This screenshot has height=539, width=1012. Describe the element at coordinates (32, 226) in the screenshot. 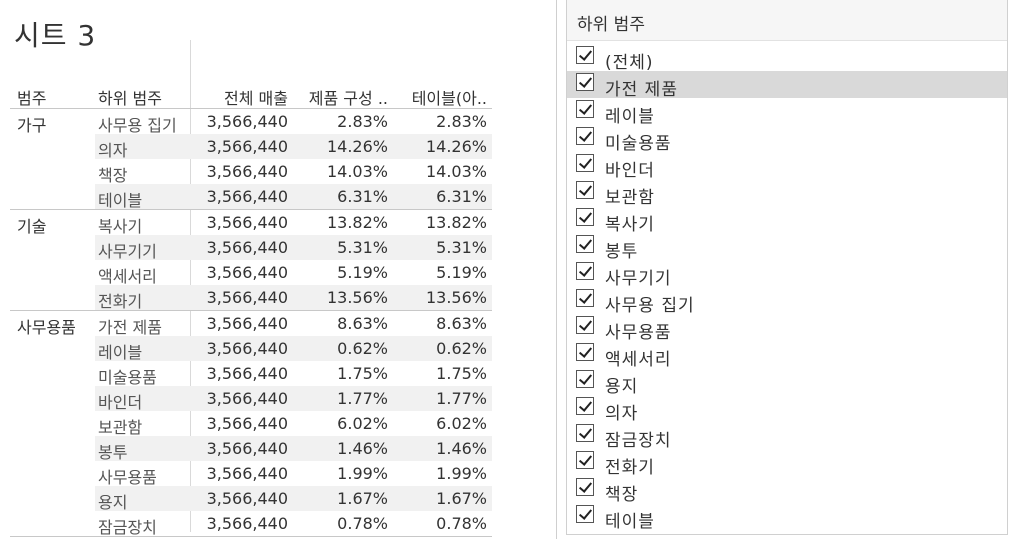

I see `category-cell: 기술` at that location.